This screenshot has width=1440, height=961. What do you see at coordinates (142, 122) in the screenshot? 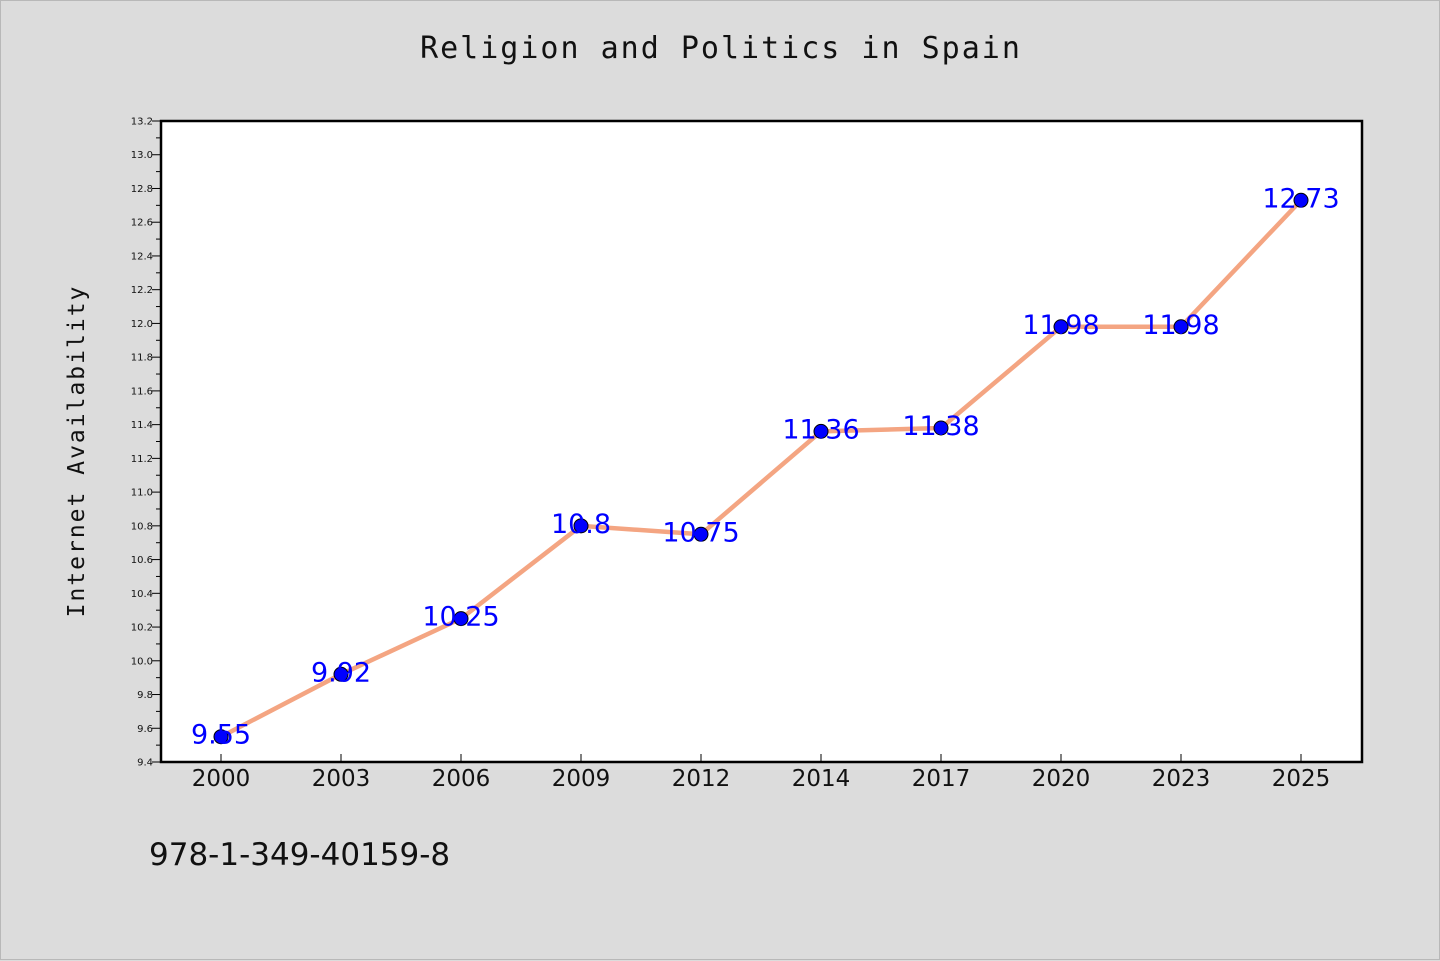
I see `y-tick-label: 13.2` at bounding box center [142, 122].